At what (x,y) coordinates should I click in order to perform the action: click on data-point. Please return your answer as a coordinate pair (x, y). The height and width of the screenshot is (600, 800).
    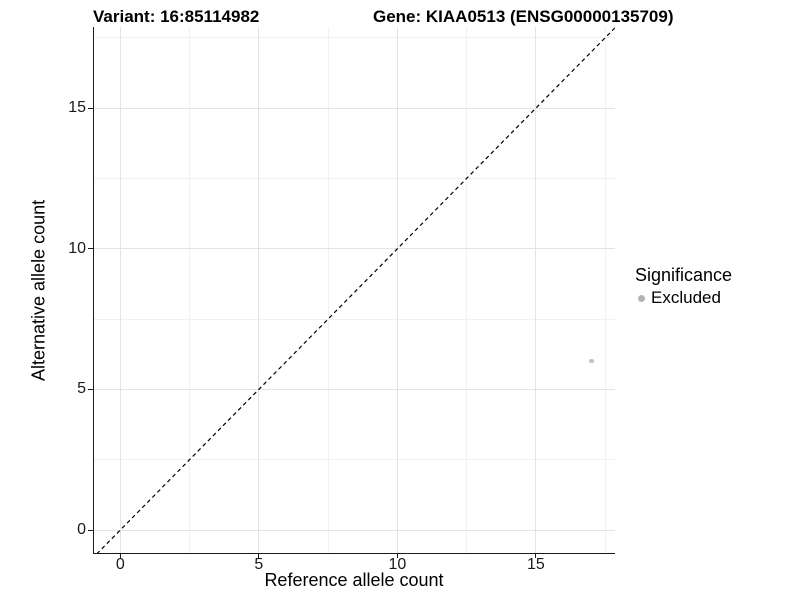
    Looking at the image, I should click on (591, 361).